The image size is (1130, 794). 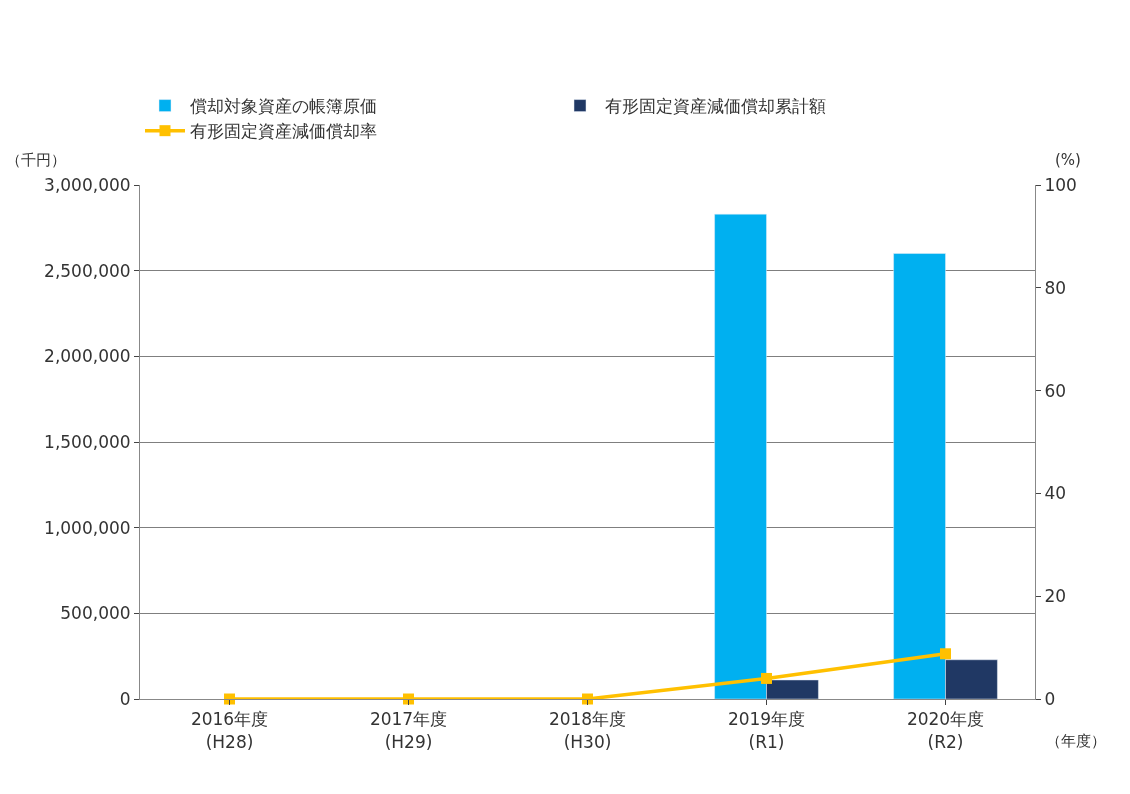 I want to click on y2-tick-label: 40, so click(x=1055, y=493).